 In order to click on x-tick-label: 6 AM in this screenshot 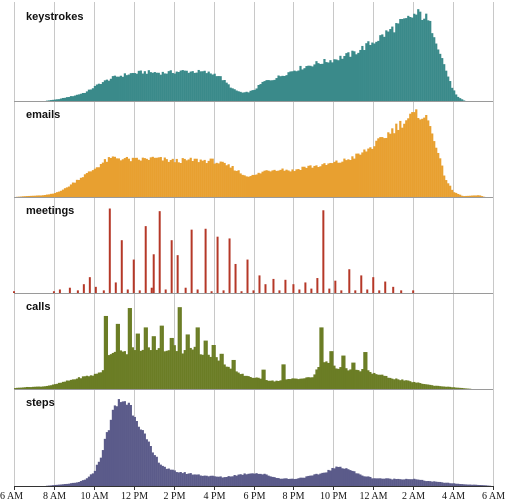, I will do `click(493, 496)`.